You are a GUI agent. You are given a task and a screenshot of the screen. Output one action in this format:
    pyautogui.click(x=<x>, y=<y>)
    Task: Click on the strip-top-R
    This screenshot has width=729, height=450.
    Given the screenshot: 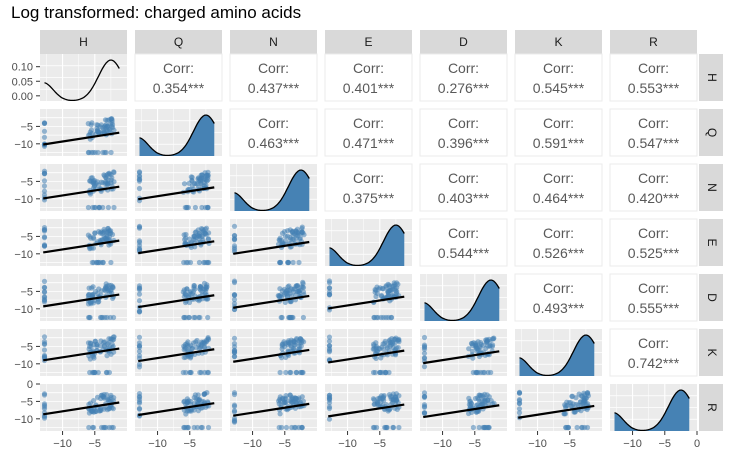 What is the action you would take?
    pyautogui.click(x=653, y=42)
    